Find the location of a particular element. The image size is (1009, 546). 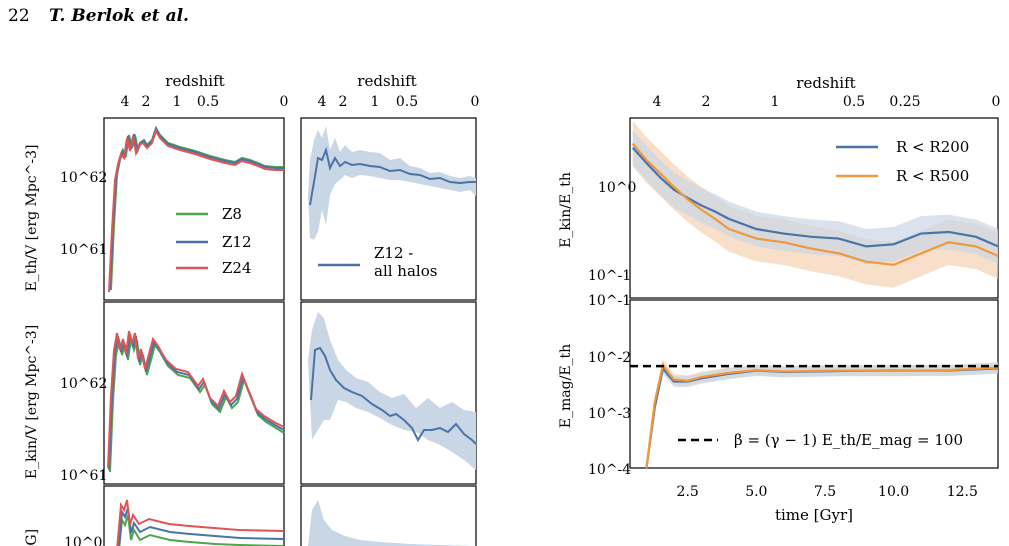

xtick-label: 2.5 is located at coordinates (688, 492).